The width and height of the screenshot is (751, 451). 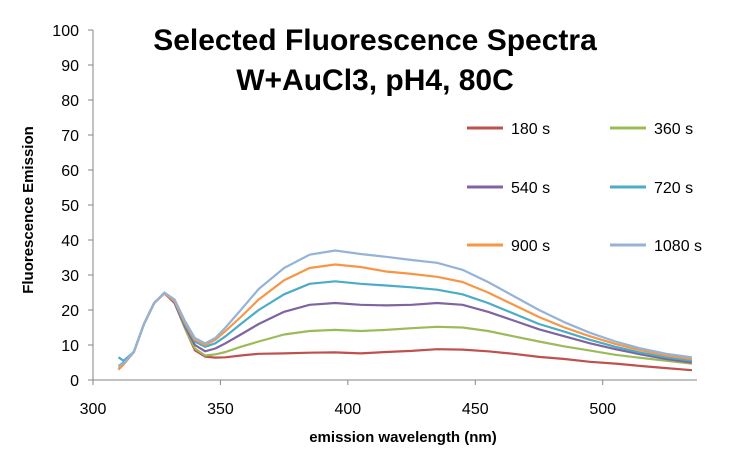 I want to click on legend-label: 540 s, so click(x=530, y=188).